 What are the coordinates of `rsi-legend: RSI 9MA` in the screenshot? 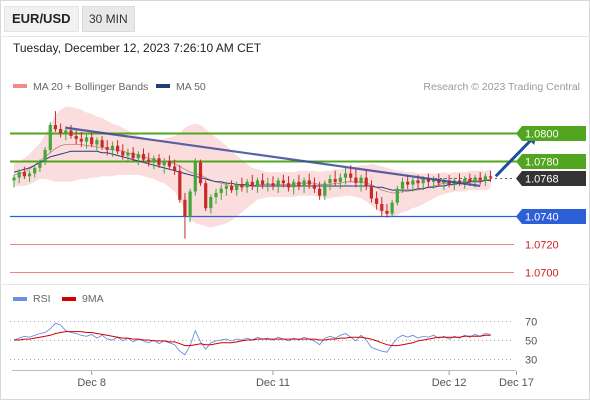 It's located at (58, 299).